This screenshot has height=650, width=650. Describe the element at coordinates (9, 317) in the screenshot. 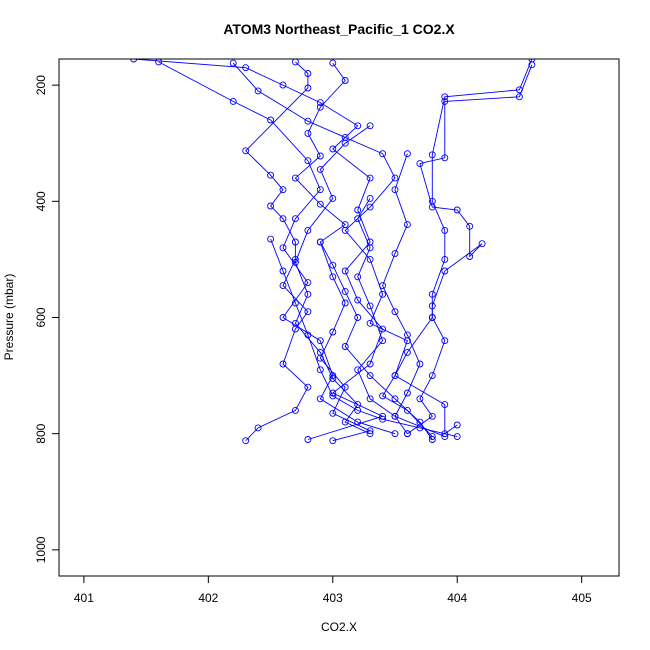

I see `y-axis-label: Pressure (mbar)` at that location.